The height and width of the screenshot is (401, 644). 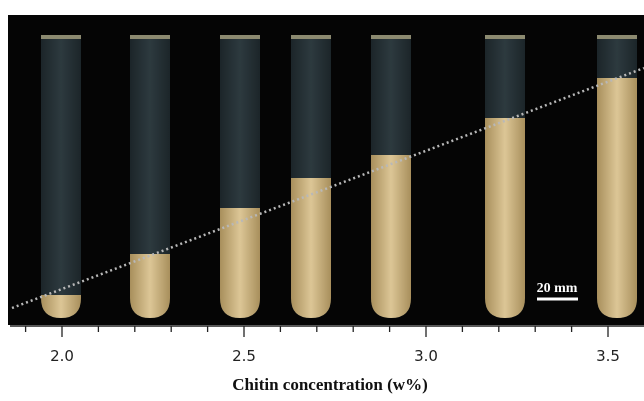 What do you see at coordinates (322, 345) in the screenshot?
I see `axis-ticks: 2.0 2.5 3.0 3.5` at bounding box center [322, 345].